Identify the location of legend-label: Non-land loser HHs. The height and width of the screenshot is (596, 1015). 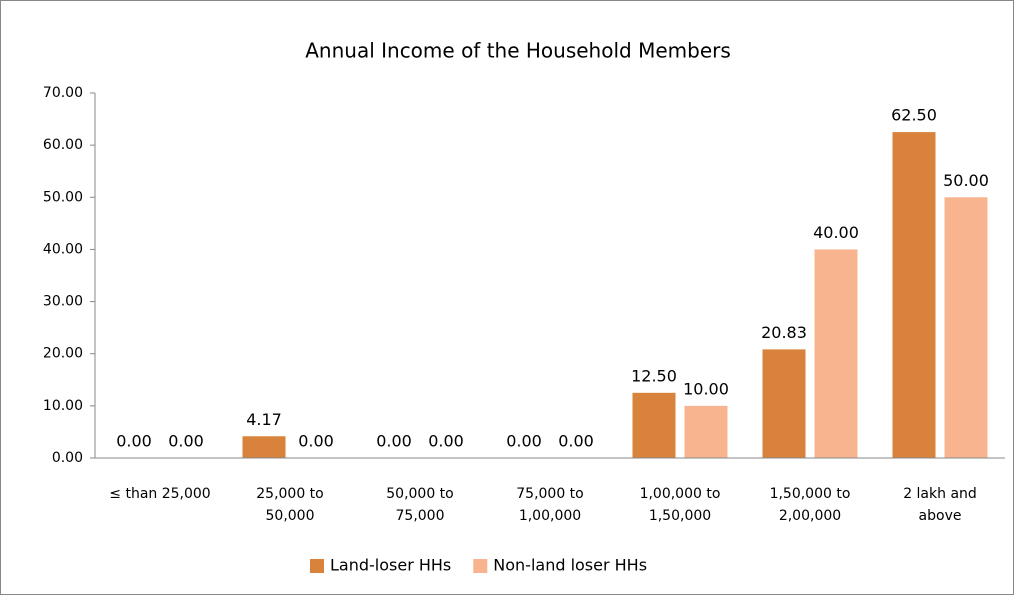
(570, 565).